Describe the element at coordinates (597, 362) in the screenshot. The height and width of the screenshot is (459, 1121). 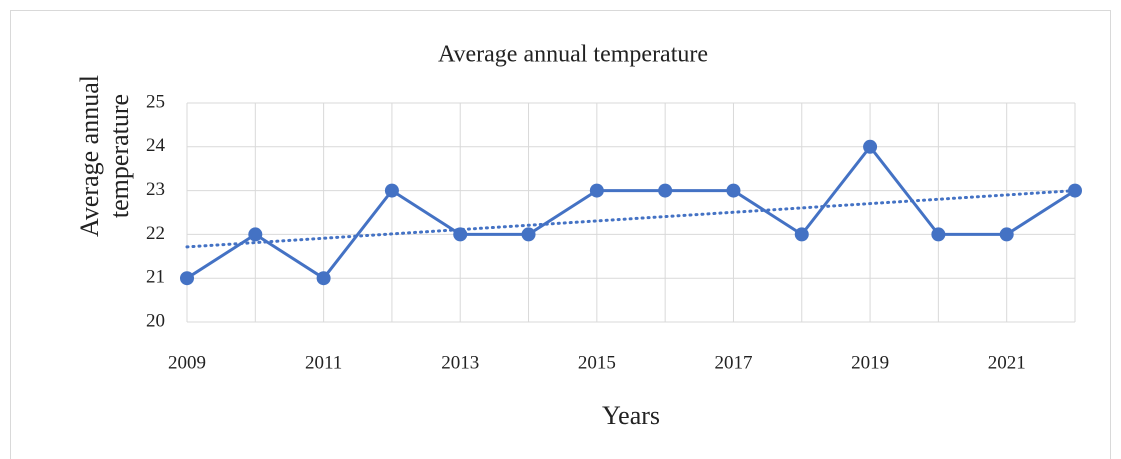
I see `x-tick-label: 2015` at that location.